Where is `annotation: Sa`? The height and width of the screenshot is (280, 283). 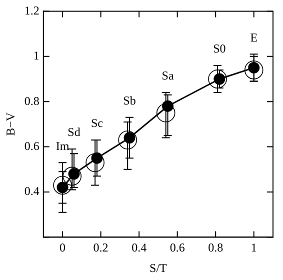 annotation: Sa is located at coordinates (168, 75).